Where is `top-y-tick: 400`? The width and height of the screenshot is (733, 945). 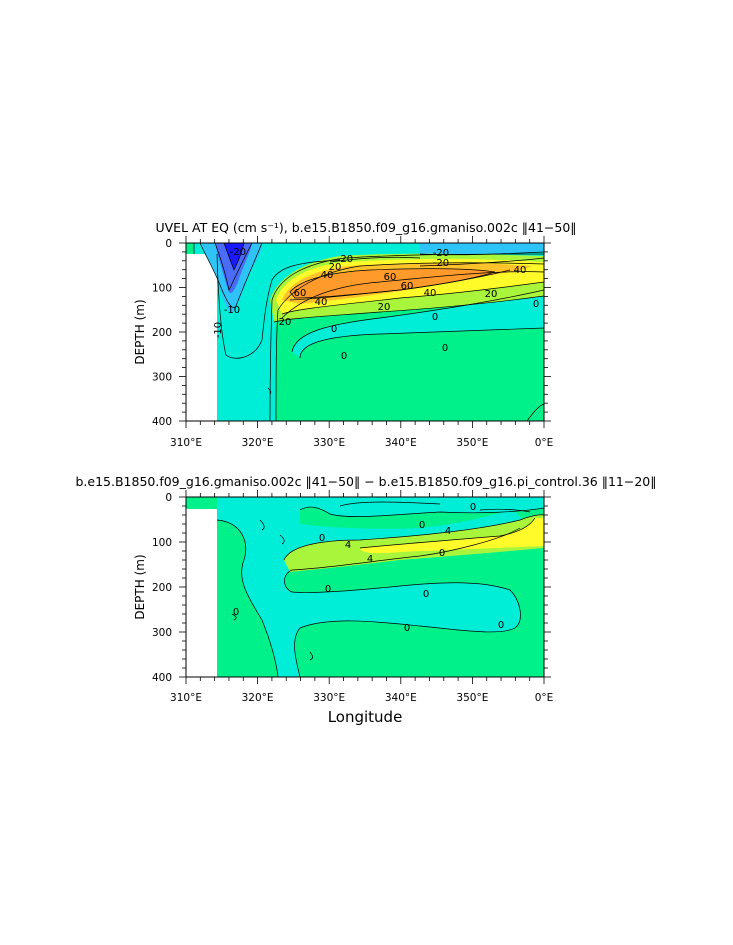
top-y-tick: 400 is located at coordinates (162, 422).